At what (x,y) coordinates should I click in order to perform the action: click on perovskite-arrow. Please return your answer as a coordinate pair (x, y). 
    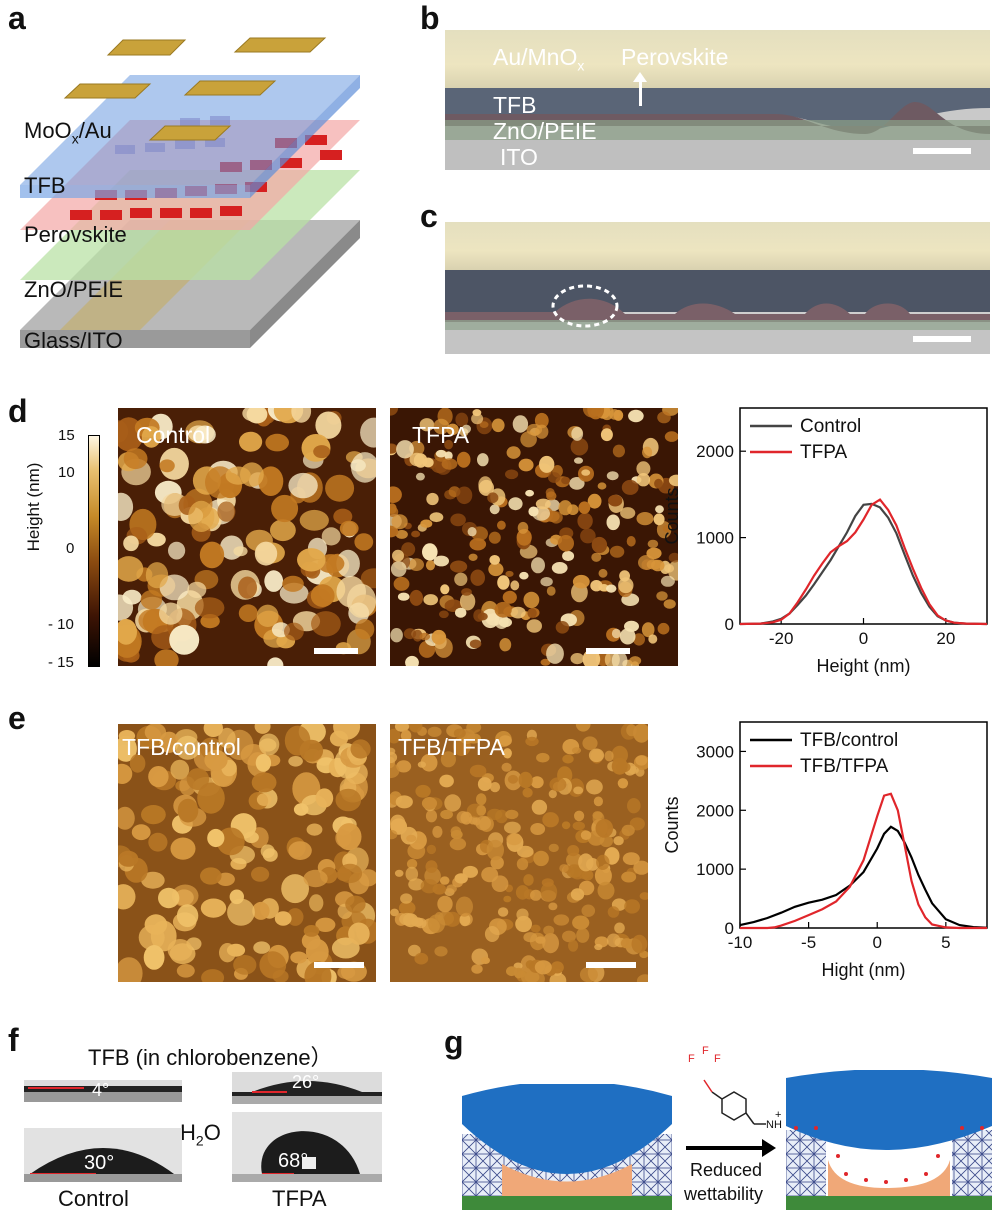
    Looking at the image, I should click on (640, 92).